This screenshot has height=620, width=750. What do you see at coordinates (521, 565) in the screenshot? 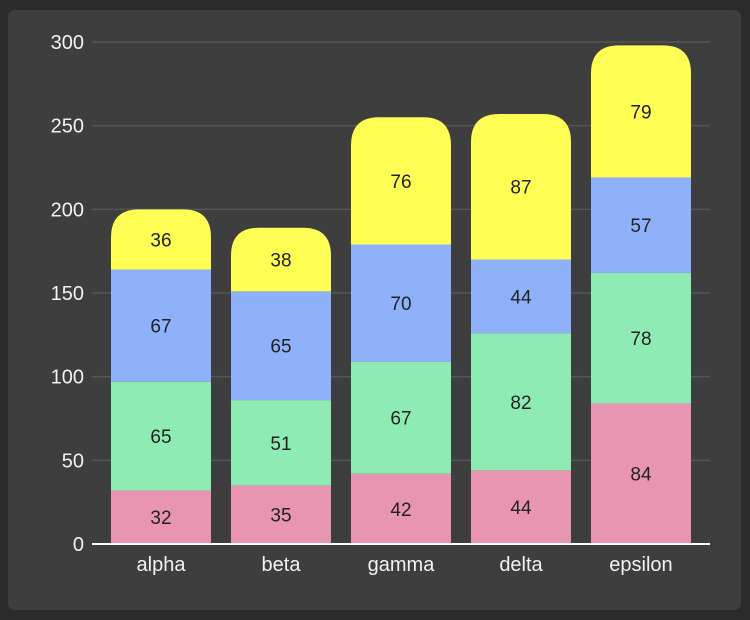
I see `x-category-label: delta` at bounding box center [521, 565].